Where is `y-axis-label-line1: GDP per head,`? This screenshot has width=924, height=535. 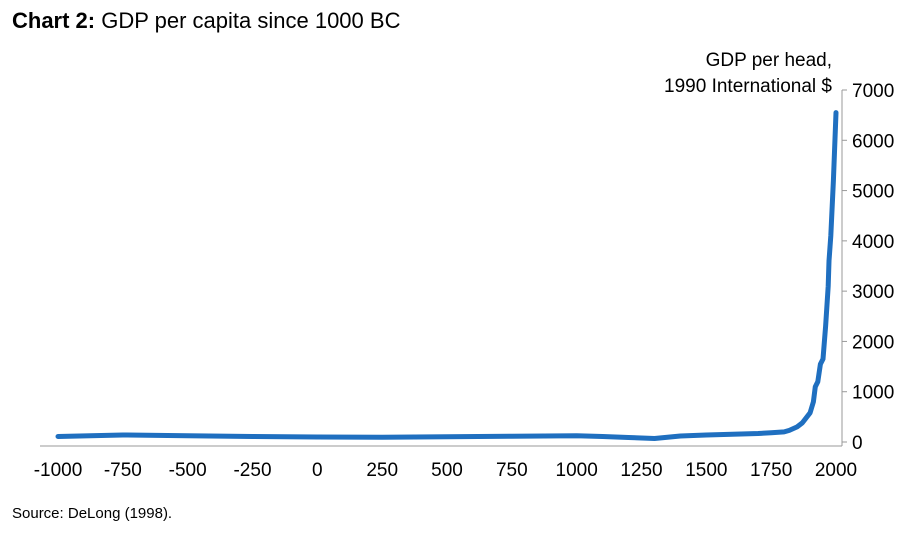
y-axis-label-line1: GDP per head, is located at coordinates (768, 60).